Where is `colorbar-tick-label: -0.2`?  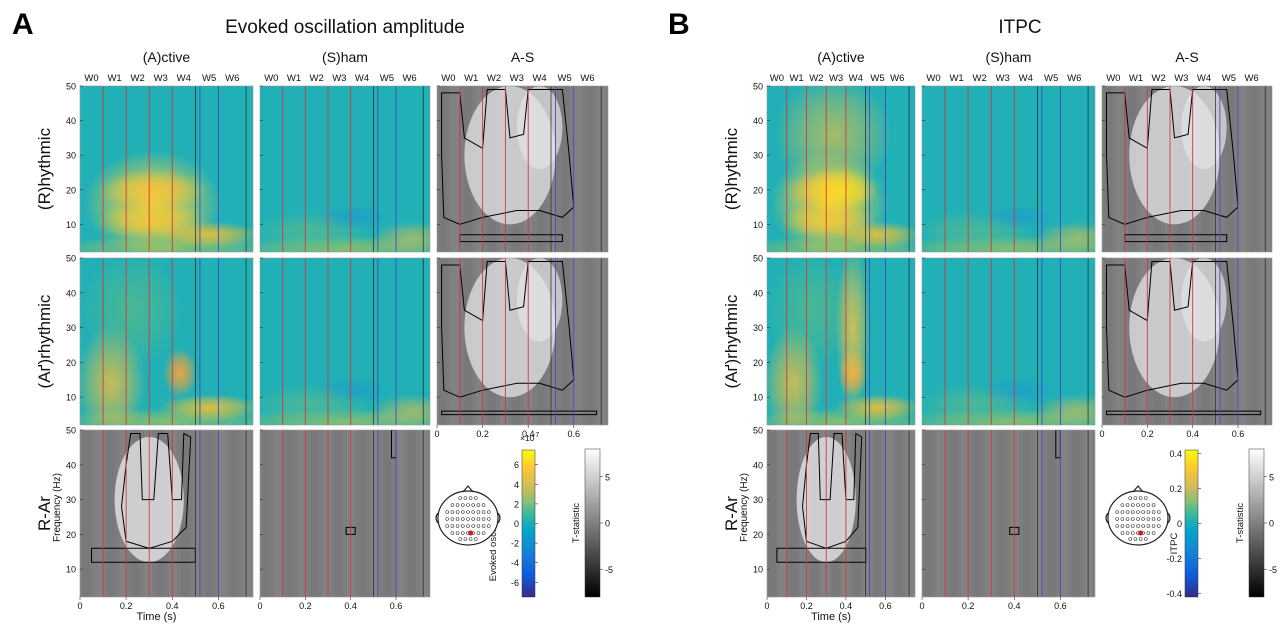 colorbar-tick-label: -0.2 is located at coordinates (1174, 559).